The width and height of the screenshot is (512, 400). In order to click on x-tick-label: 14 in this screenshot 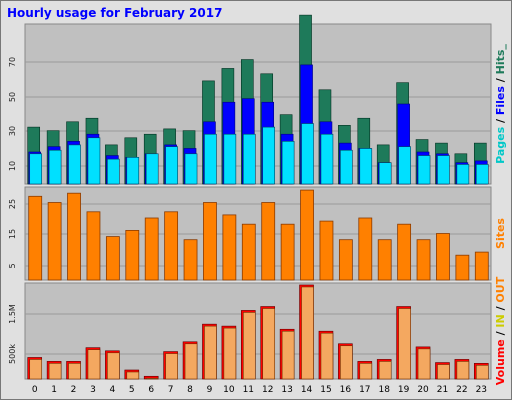, I will do `click(307, 390)`.